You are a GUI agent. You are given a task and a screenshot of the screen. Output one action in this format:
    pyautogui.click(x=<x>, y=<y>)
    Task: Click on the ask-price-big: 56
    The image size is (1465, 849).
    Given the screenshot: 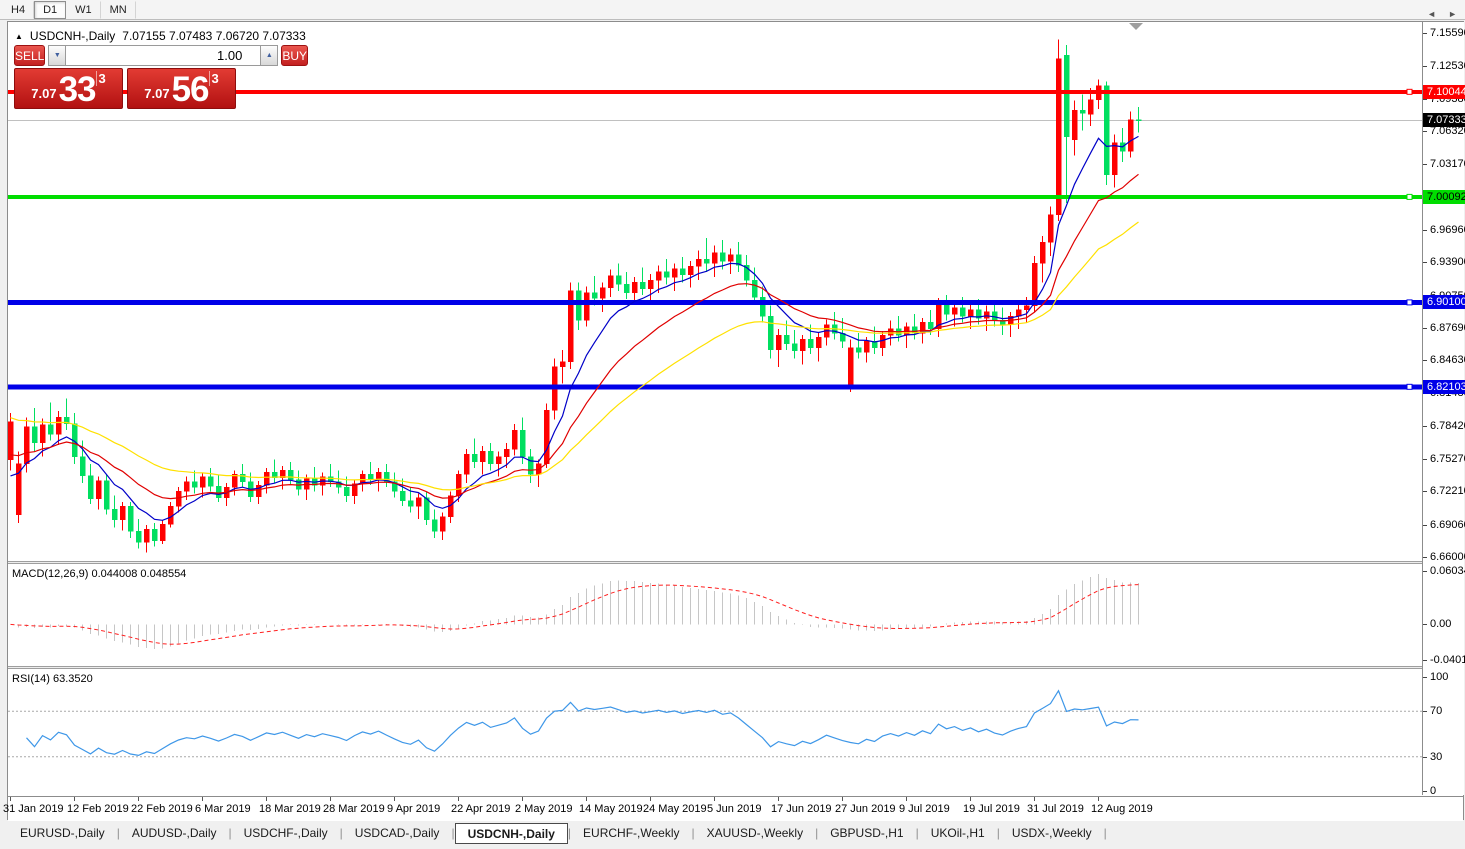 What is the action you would take?
    pyautogui.click(x=190, y=89)
    